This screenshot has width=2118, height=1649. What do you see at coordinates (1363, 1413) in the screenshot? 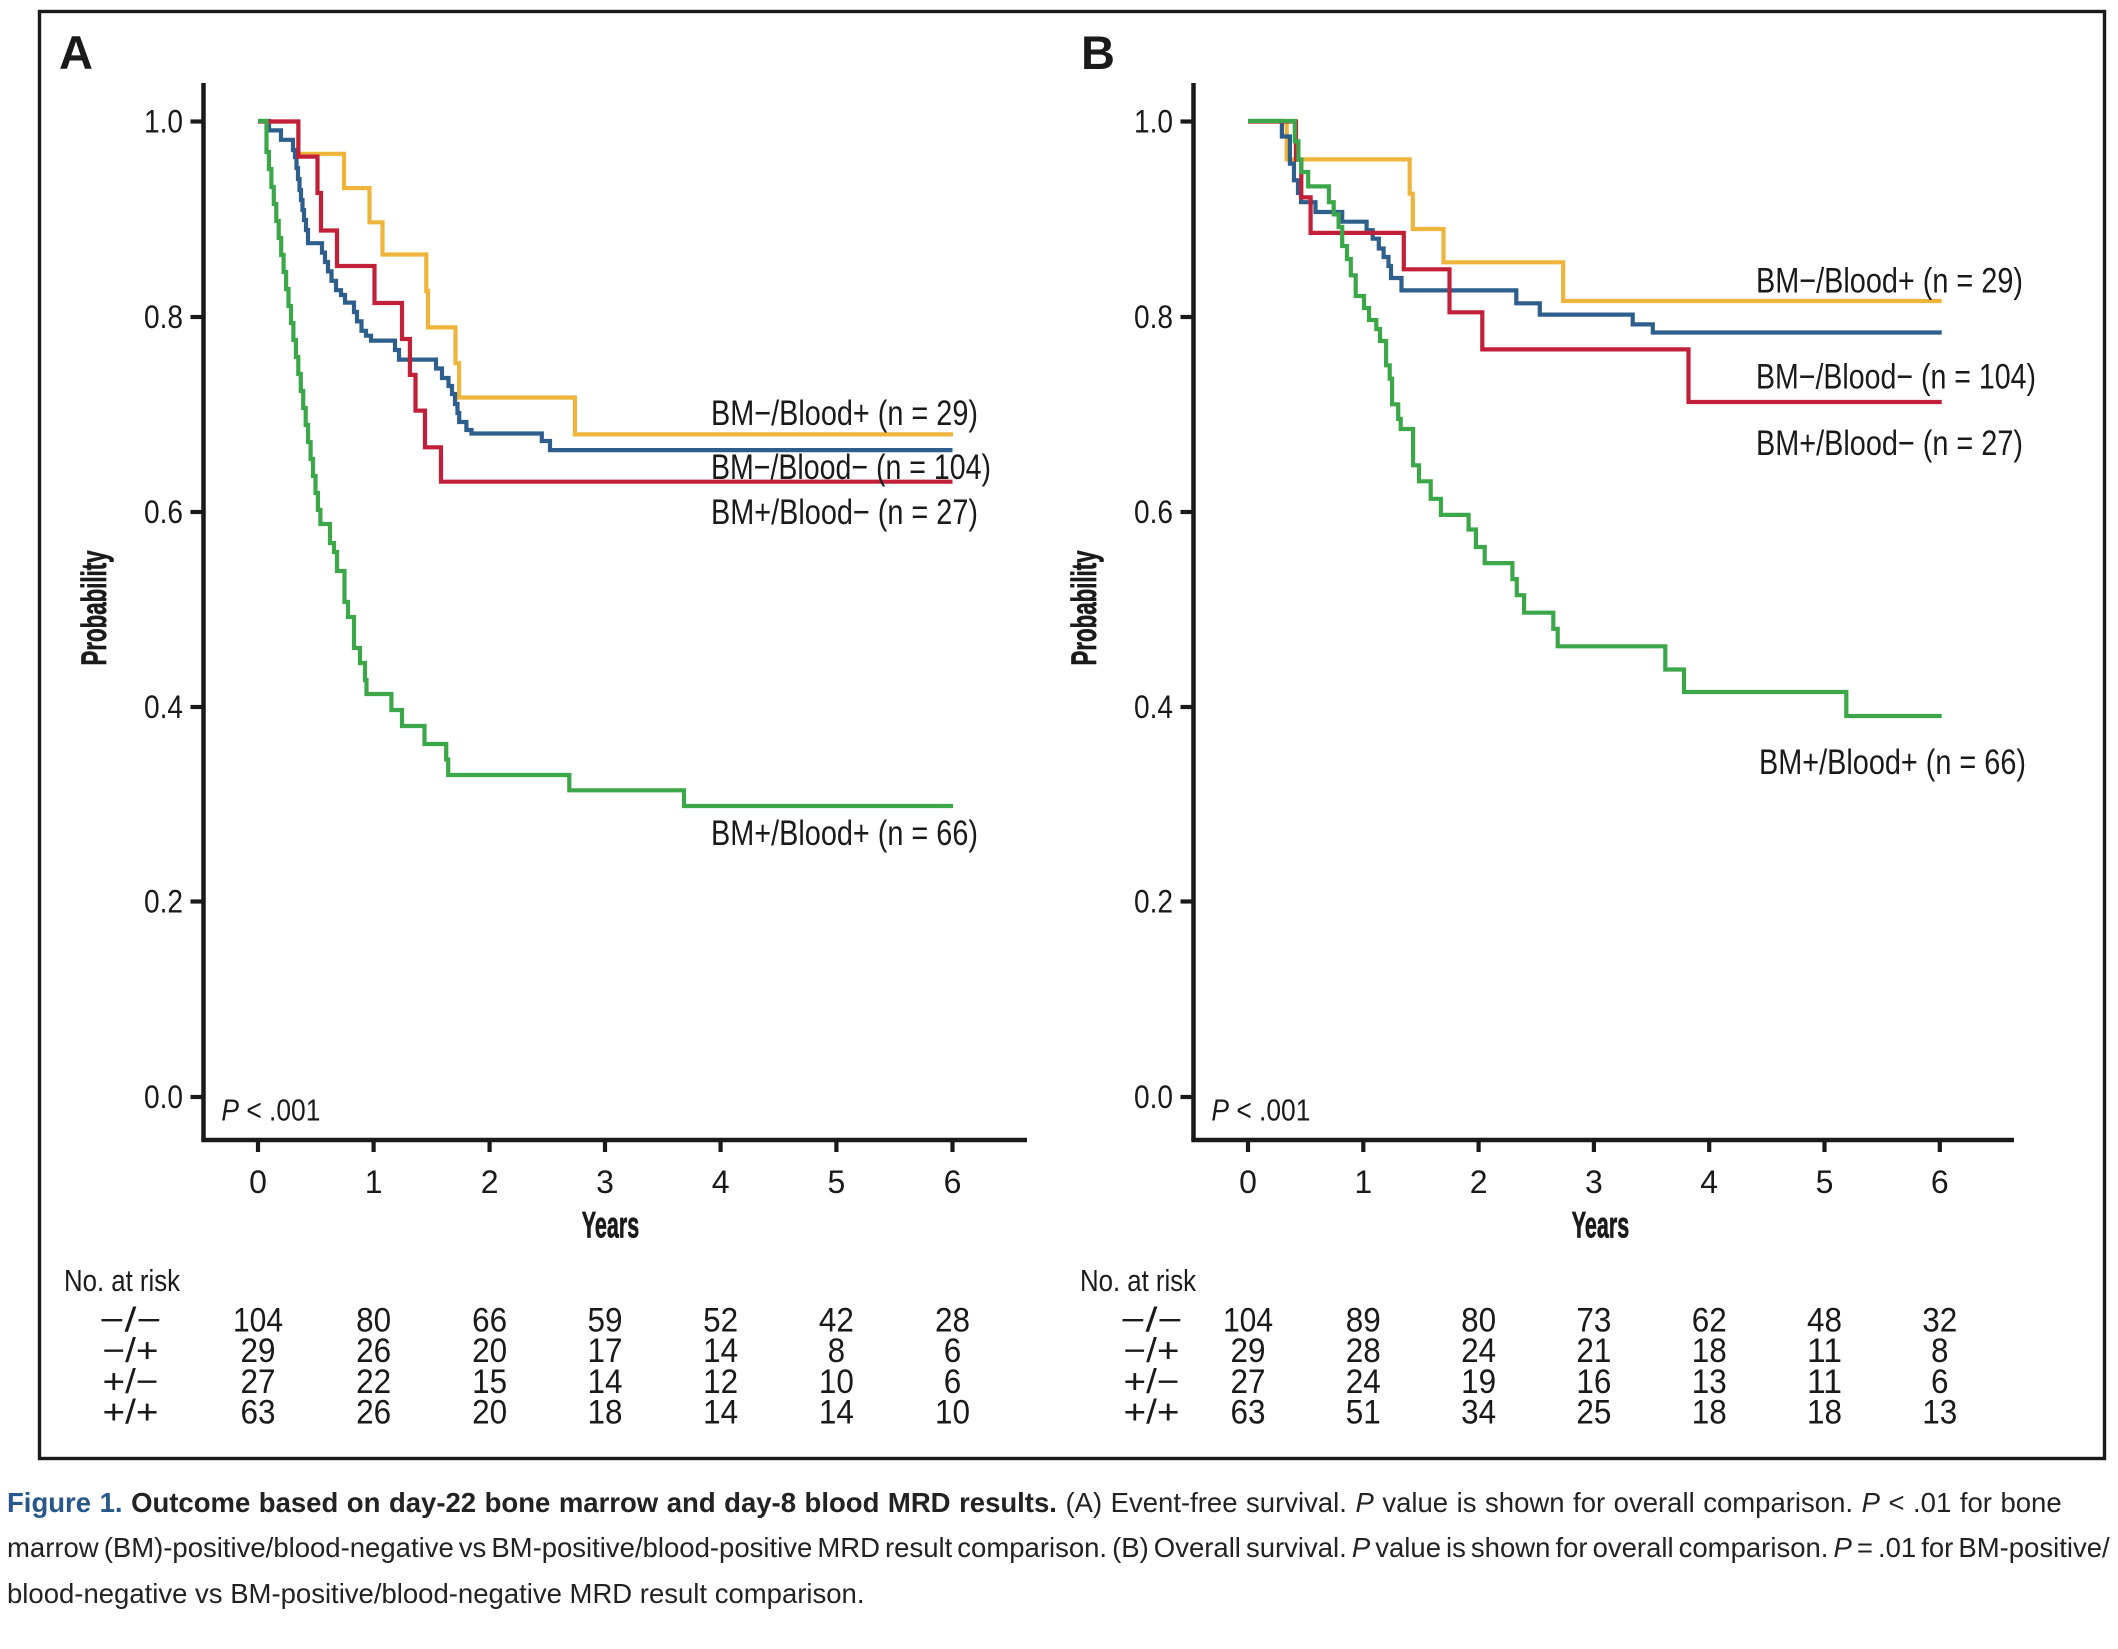
I see `svg-text: 51` at bounding box center [1363, 1413].